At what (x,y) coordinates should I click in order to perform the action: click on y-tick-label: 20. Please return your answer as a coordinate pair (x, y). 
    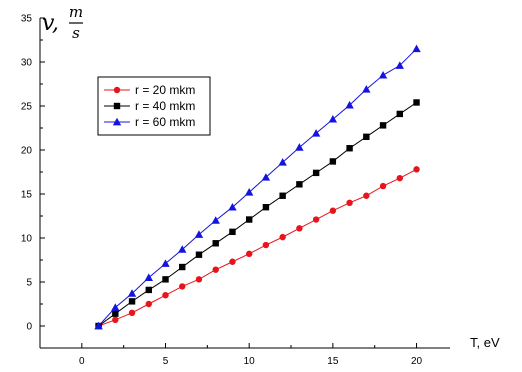
    Looking at the image, I should click on (27, 151).